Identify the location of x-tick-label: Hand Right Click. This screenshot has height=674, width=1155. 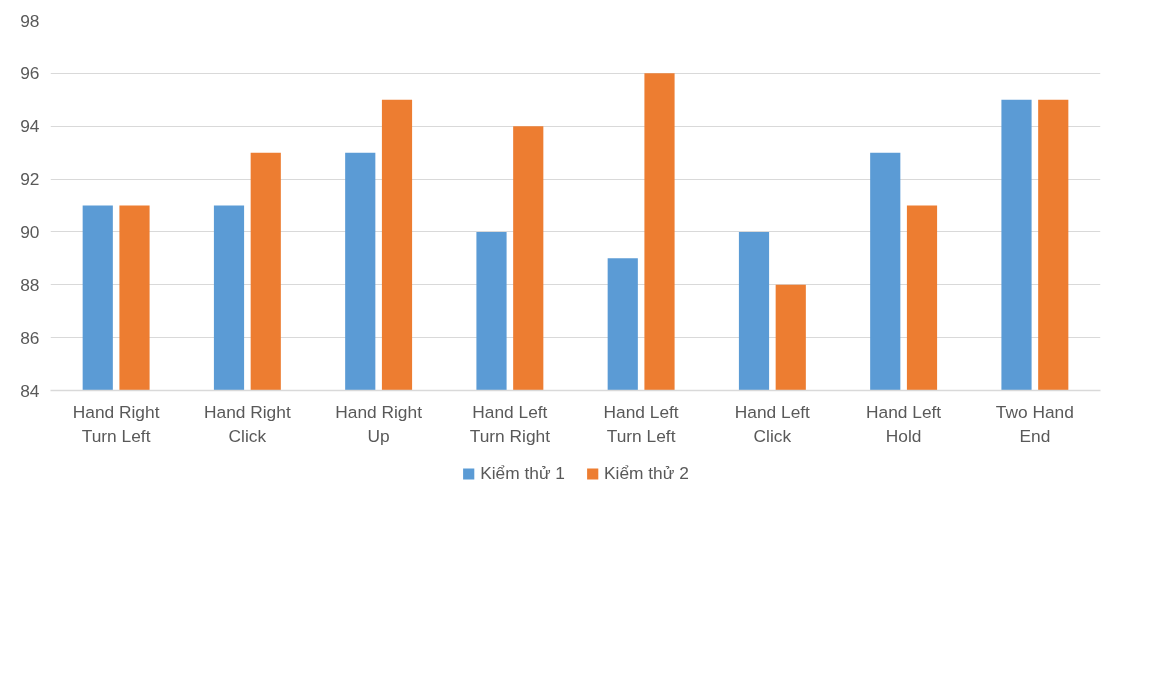
(247, 423).